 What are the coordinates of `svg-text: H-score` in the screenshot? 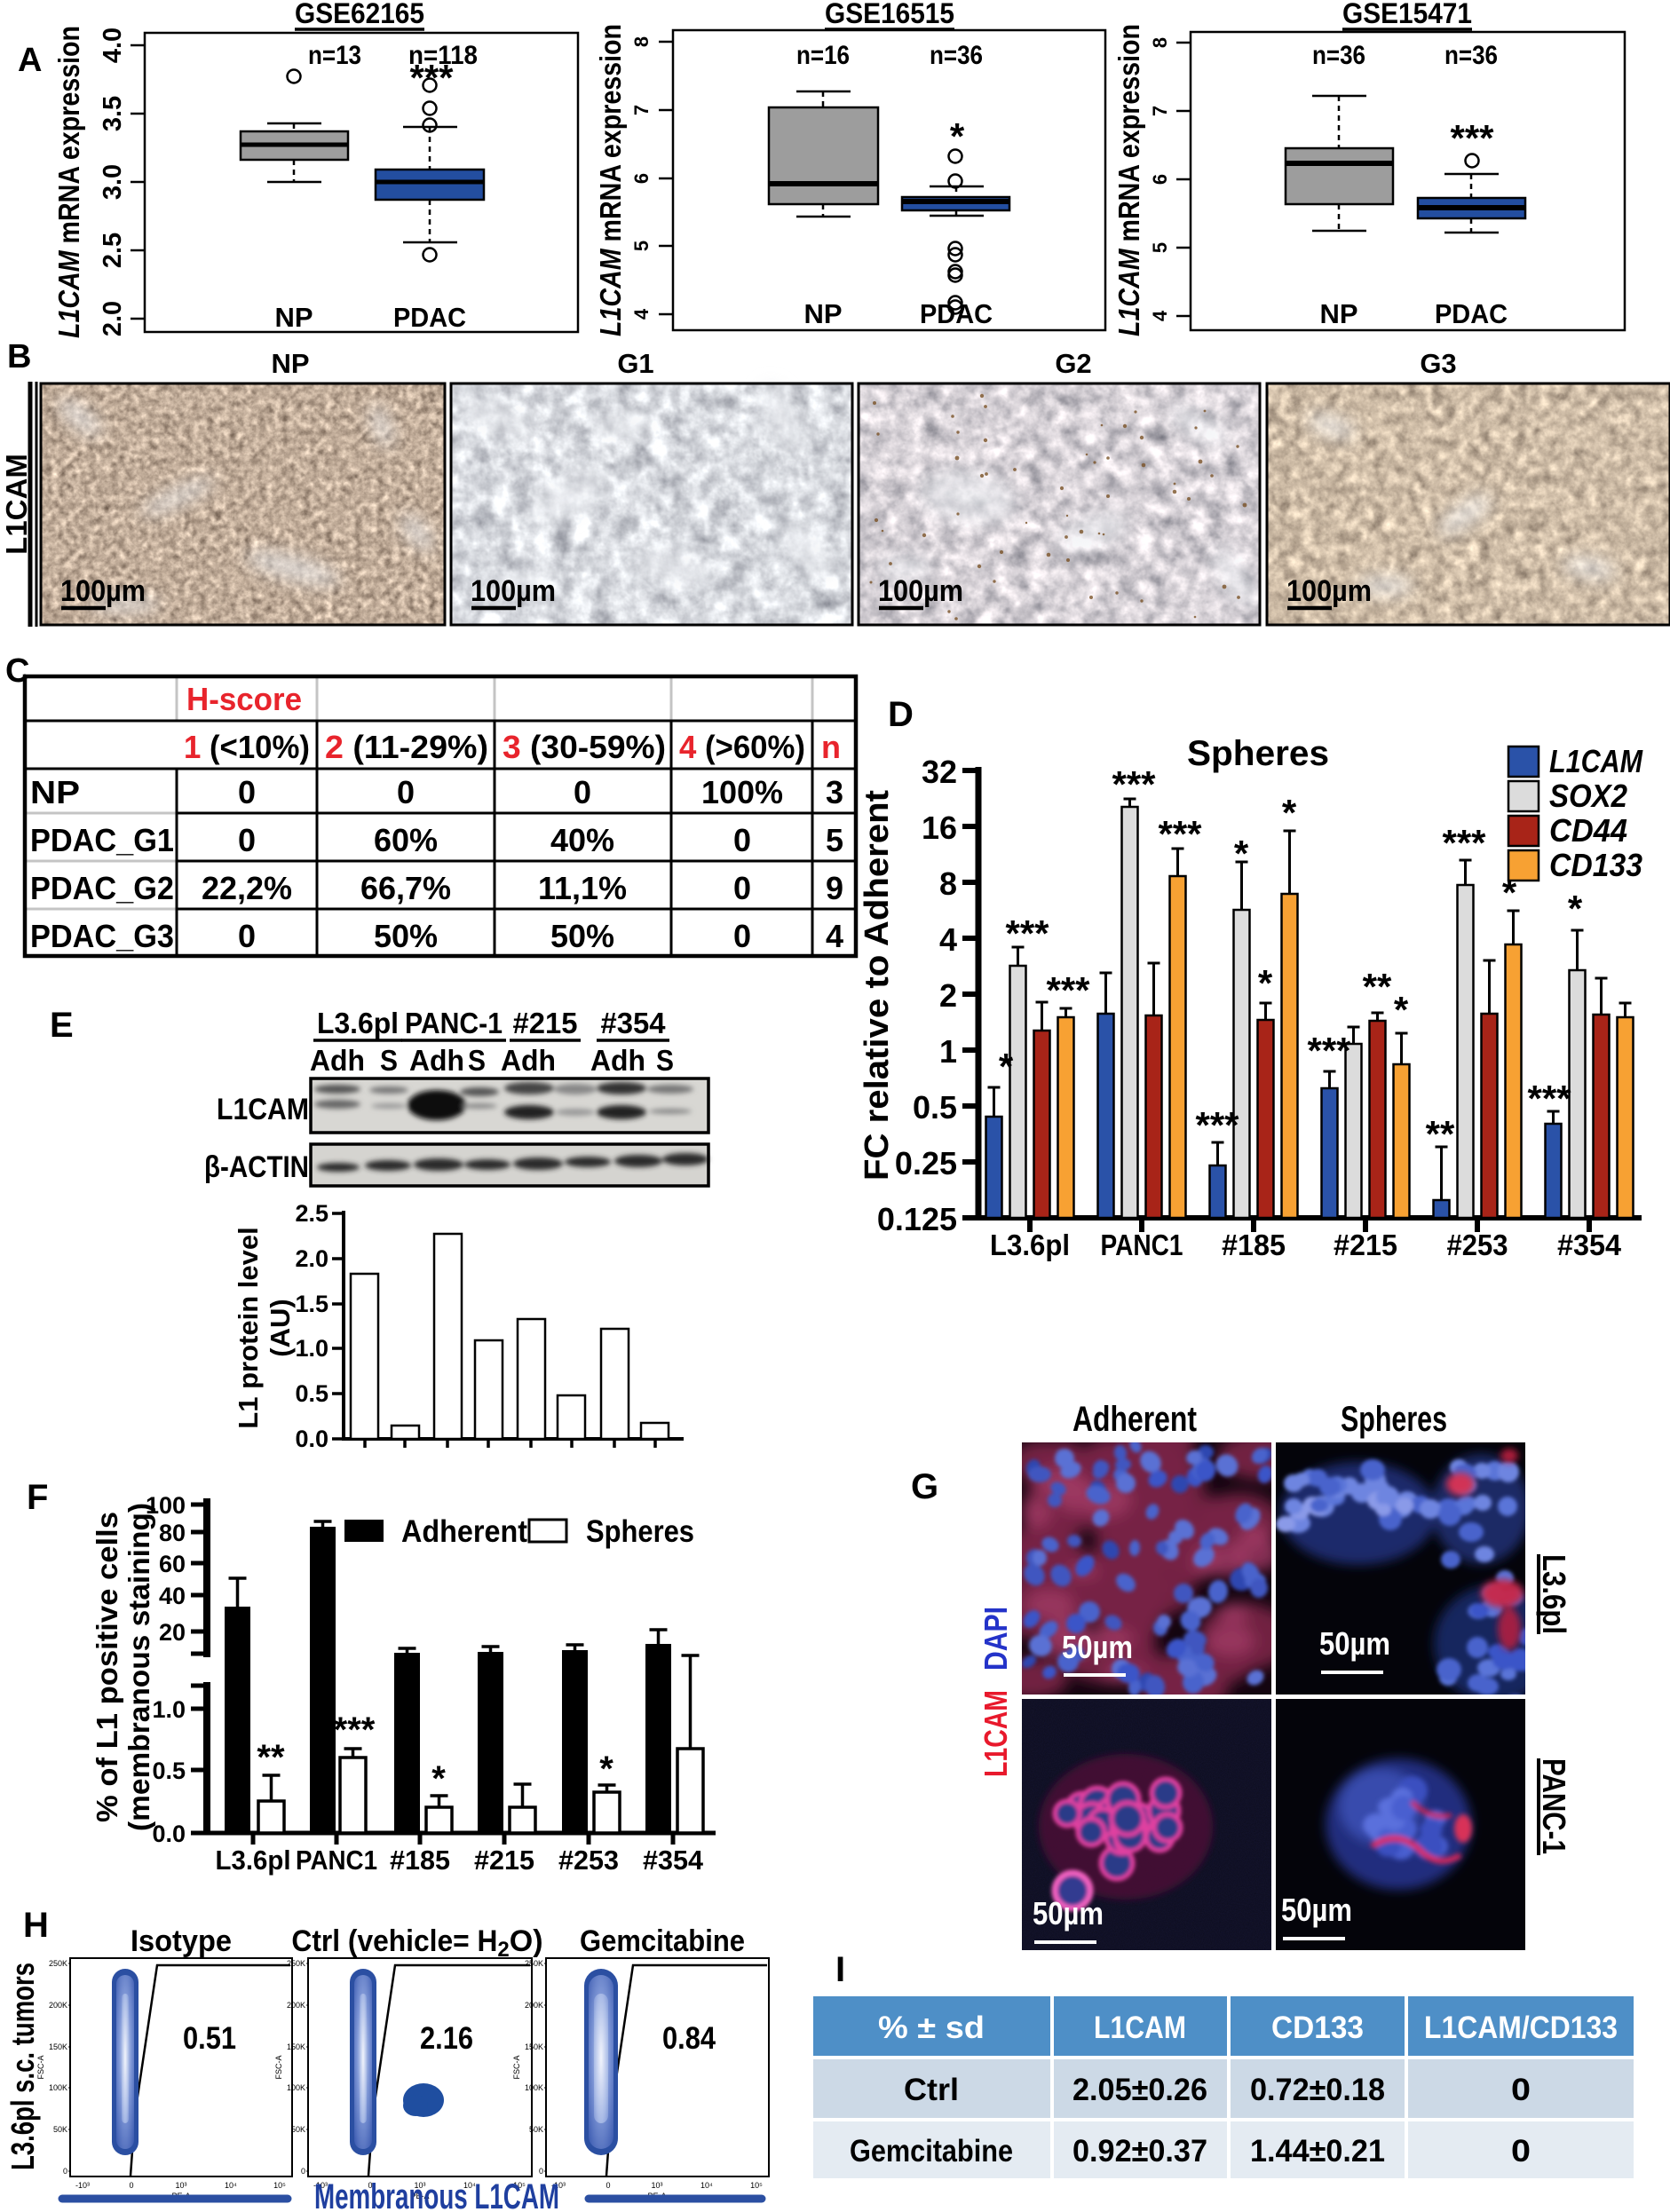 It's located at (244, 699).